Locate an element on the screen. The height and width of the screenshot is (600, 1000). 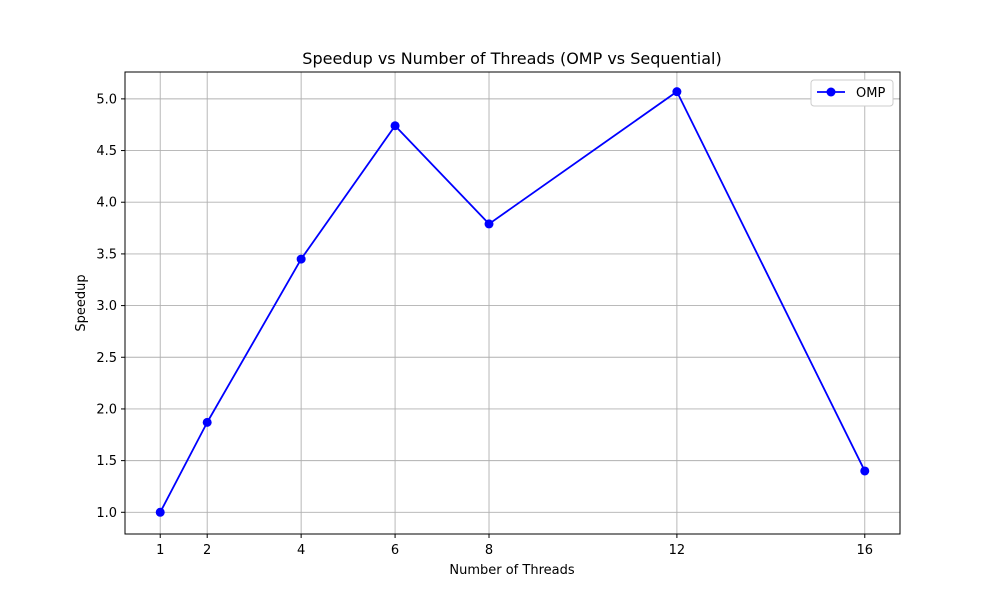
legend-label-omp: OMP is located at coordinates (870, 93).